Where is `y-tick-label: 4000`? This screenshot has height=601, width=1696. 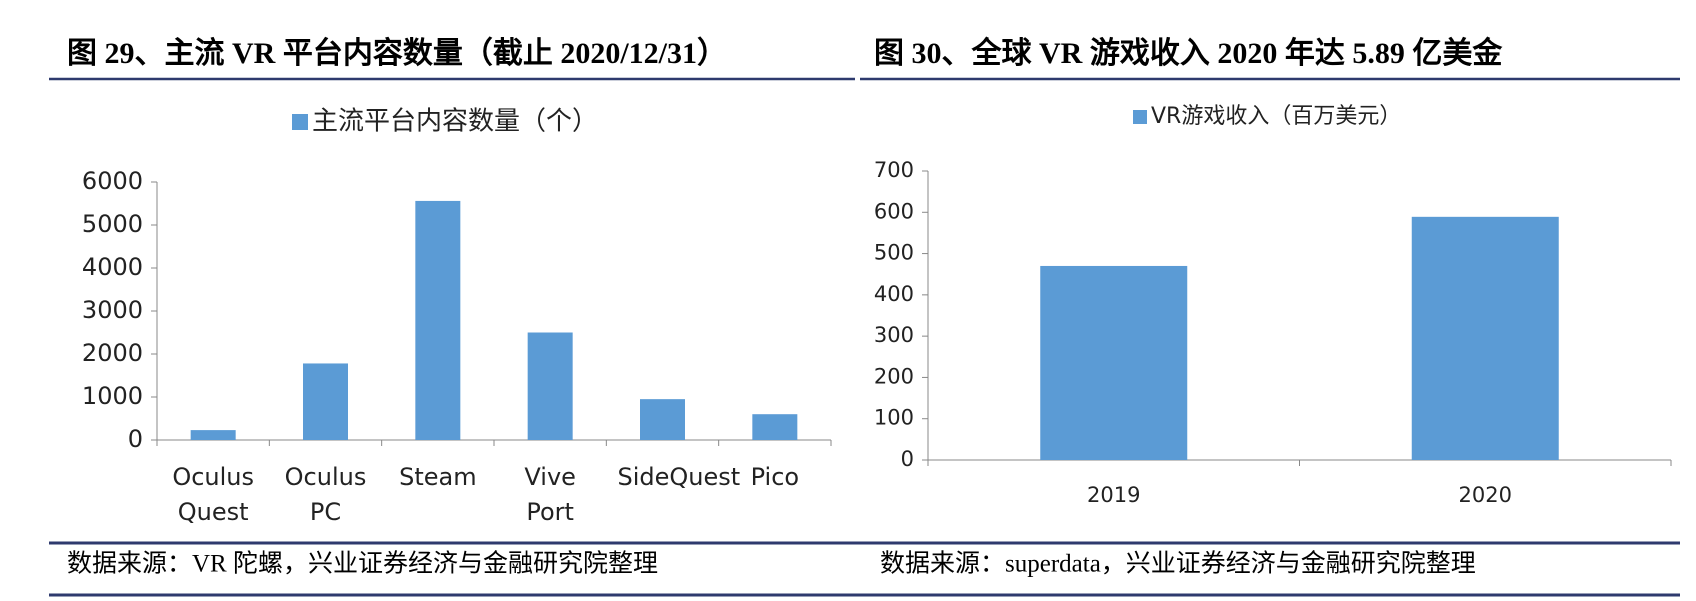 y-tick-label: 4000 is located at coordinates (112, 267).